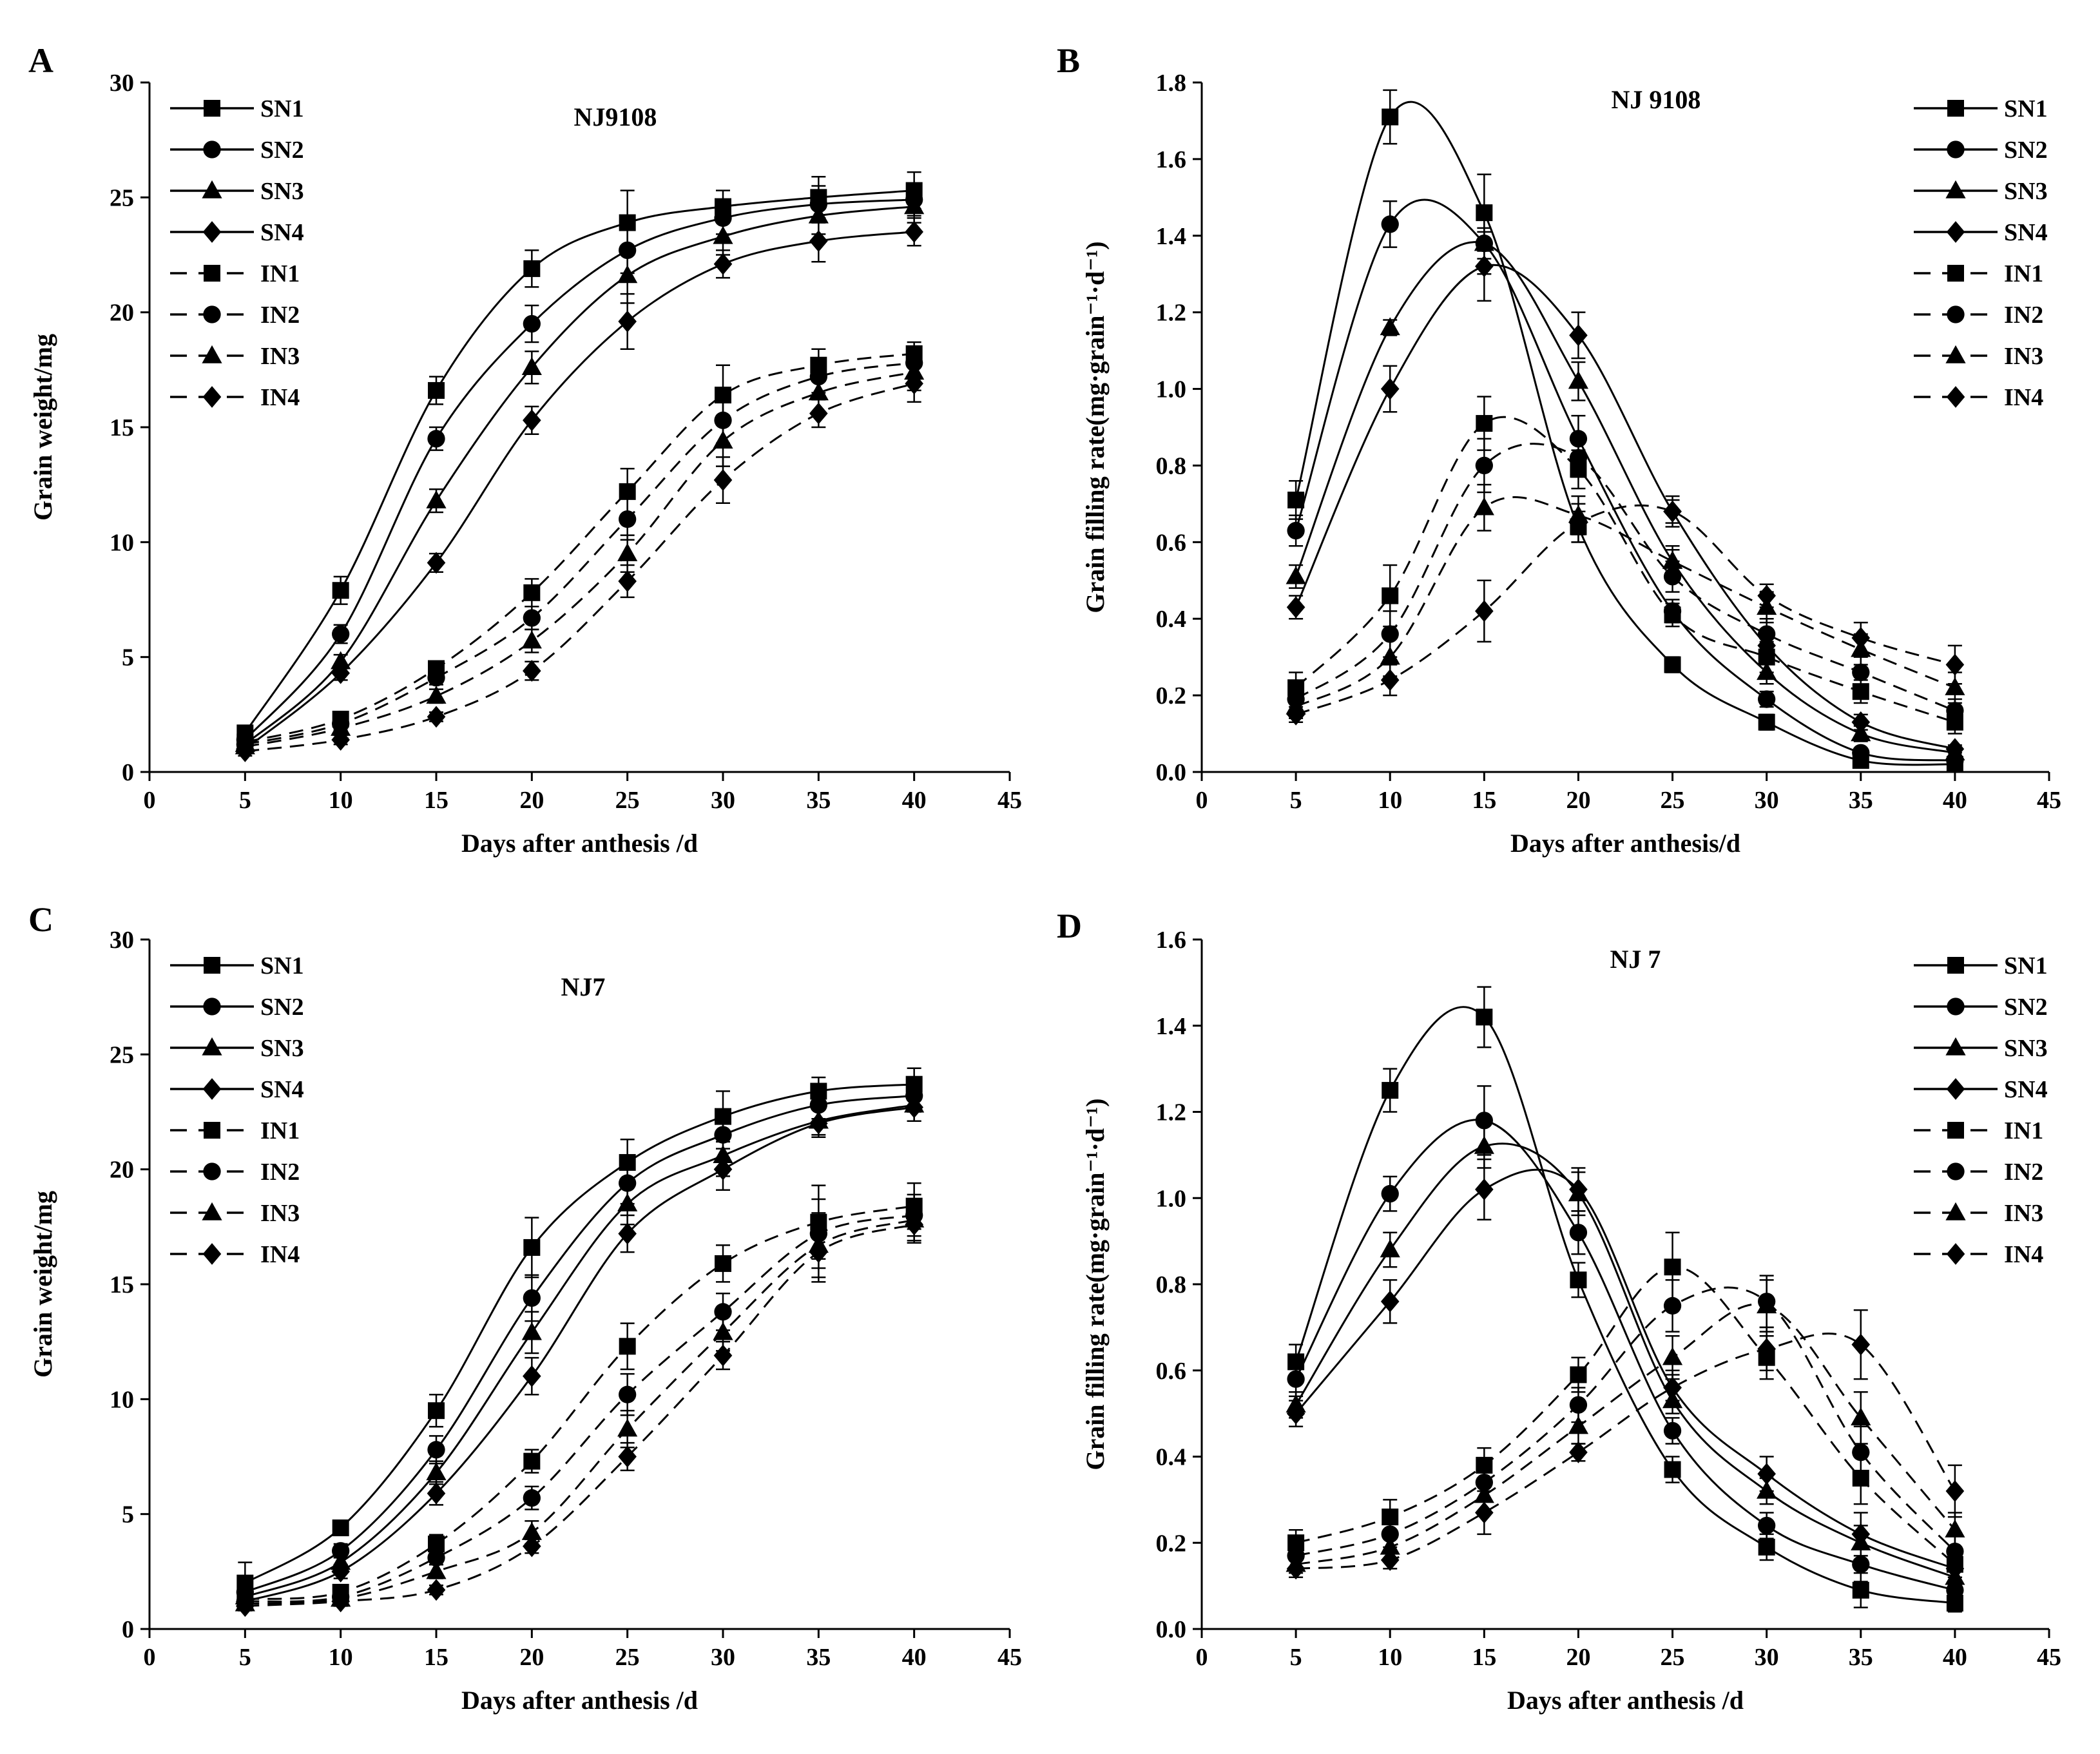 This screenshot has width=2100, height=1754. Describe the element at coordinates (1009, 1657) in the screenshot. I see `x-tick-label: 45` at that location.